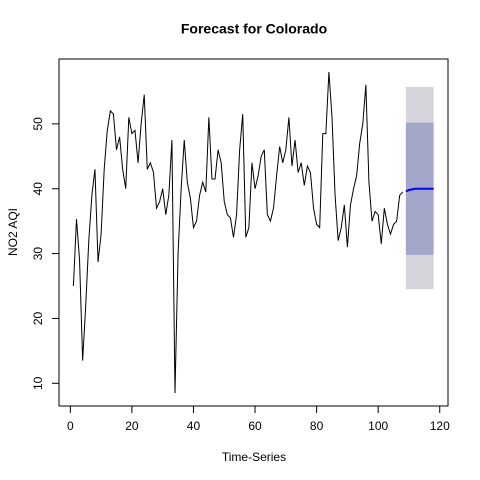  I want to click on y-tick-label: 10, so click(38, 383).